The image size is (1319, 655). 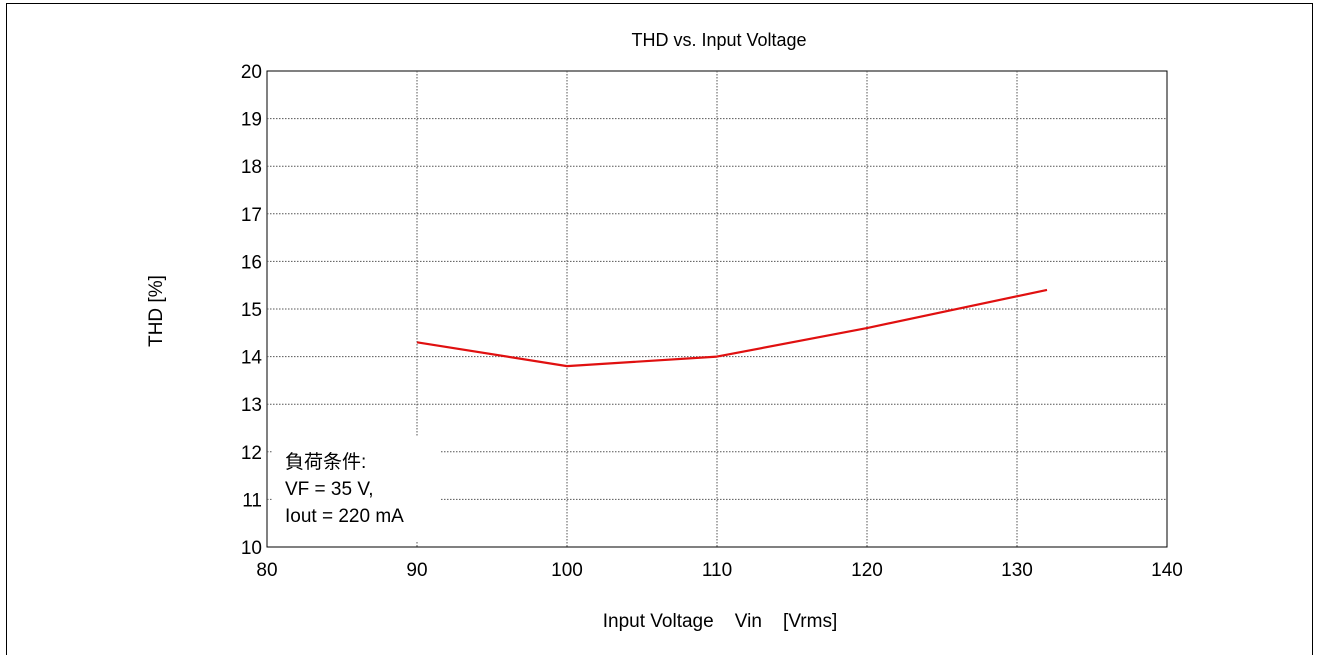 What do you see at coordinates (416, 570) in the screenshot?
I see `x-tick-label: 90` at bounding box center [416, 570].